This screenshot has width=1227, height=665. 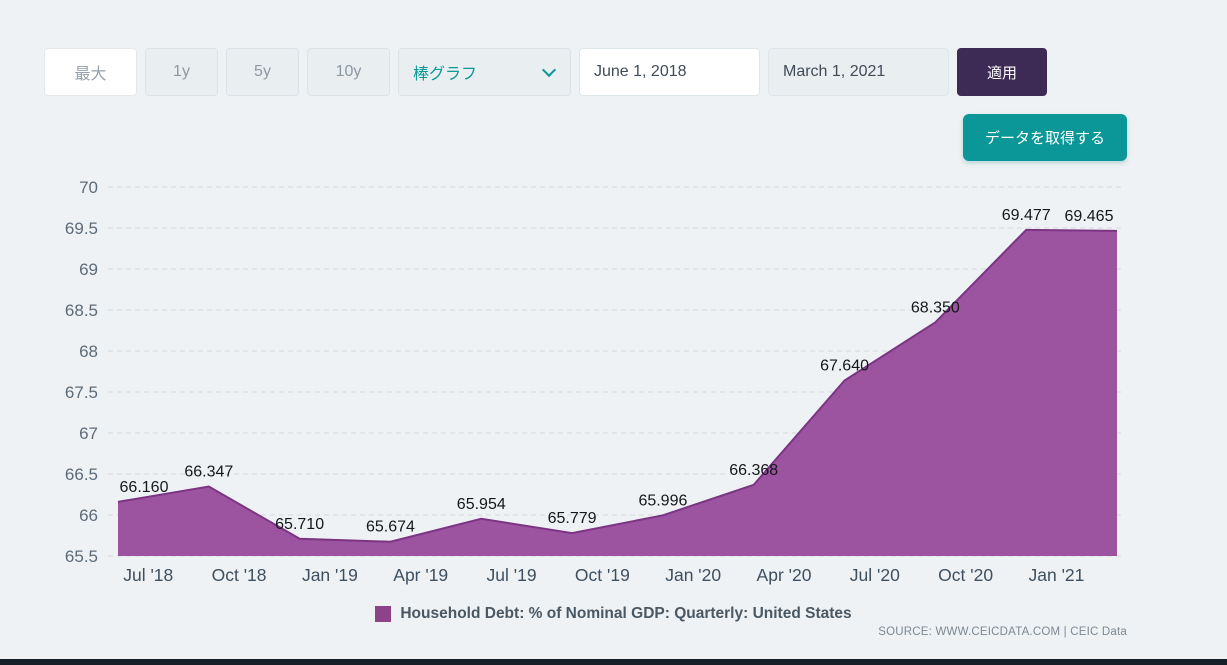 What do you see at coordinates (390, 527) in the screenshot?
I see `svg-text: 65.674` at bounding box center [390, 527].